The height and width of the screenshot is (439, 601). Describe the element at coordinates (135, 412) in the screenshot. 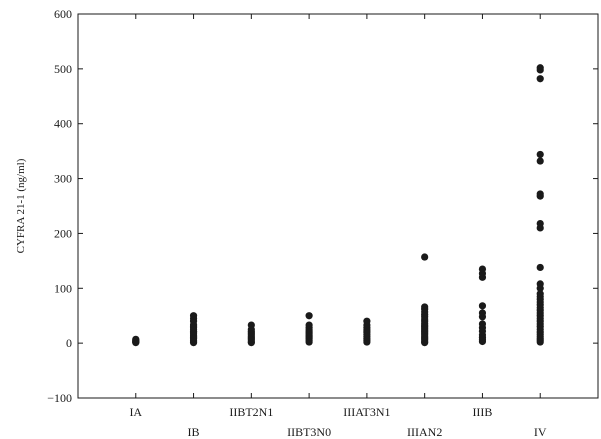

I see `x-tick-label: IA` at that location.